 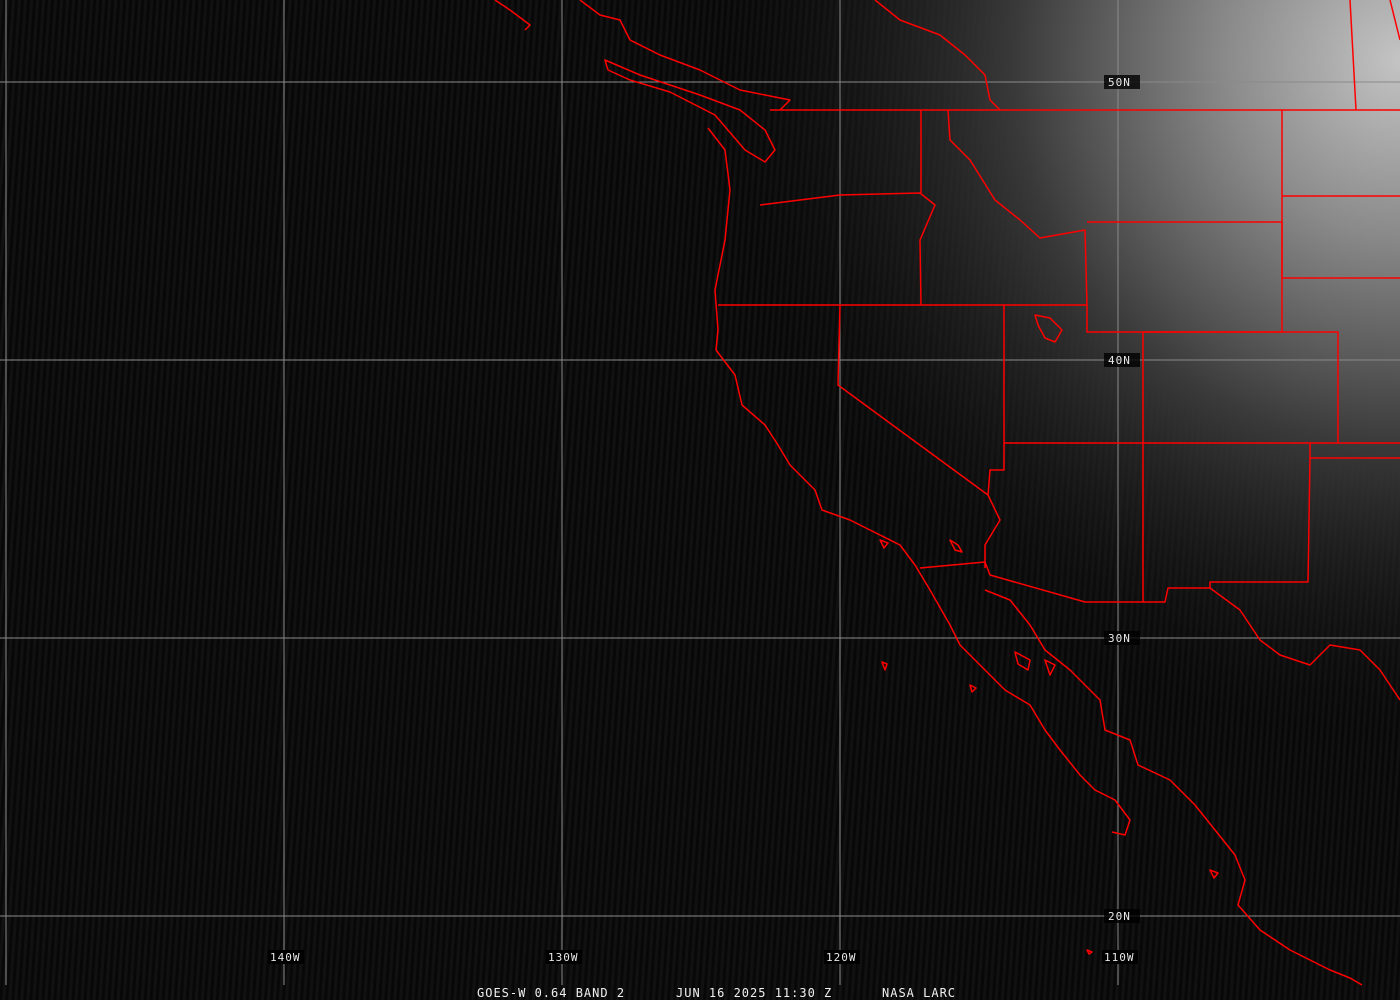 What do you see at coordinates (754, 993) in the screenshot?
I see `caption-datetime: JUN 16 2025 11:30 Z` at bounding box center [754, 993].